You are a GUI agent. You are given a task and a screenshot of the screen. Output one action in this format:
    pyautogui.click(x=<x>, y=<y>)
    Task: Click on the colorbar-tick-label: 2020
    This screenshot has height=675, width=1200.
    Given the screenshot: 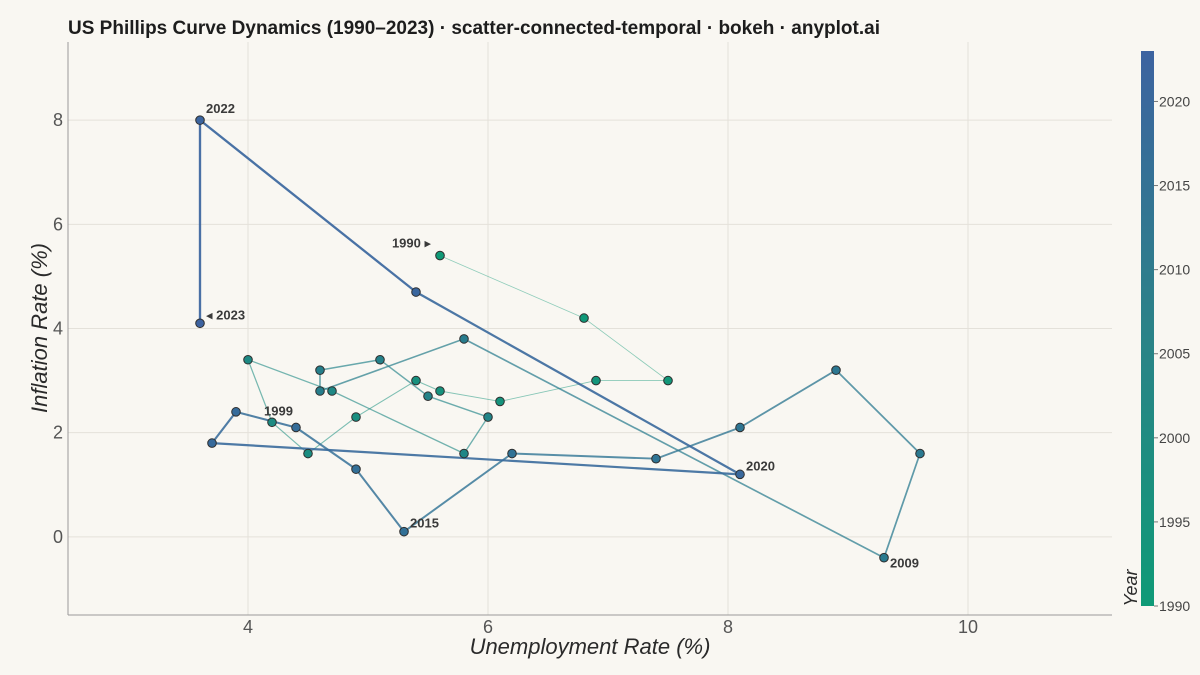 What is the action you would take?
    pyautogui.click(x=1174, y=101)
    